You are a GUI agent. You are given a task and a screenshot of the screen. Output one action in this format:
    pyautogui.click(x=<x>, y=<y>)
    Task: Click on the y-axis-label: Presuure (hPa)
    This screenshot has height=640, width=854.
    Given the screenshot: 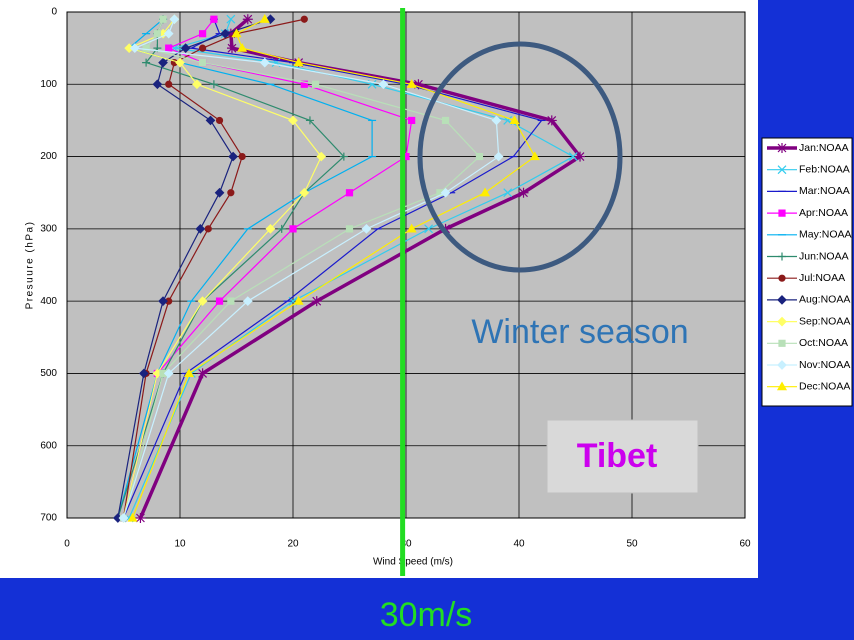 What is the action you would take?
    pyautogui.click(x=30, y=265)
    